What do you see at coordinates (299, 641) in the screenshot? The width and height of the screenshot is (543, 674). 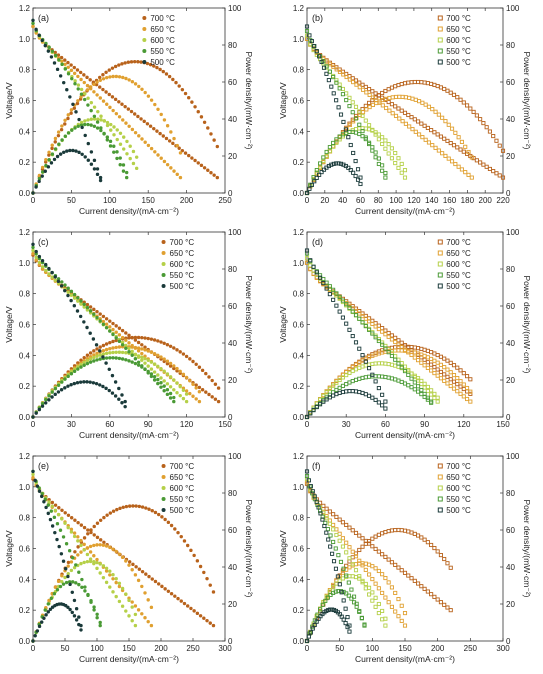 I see `y-tick-label: 0.0` at bounding box center [299, 641].